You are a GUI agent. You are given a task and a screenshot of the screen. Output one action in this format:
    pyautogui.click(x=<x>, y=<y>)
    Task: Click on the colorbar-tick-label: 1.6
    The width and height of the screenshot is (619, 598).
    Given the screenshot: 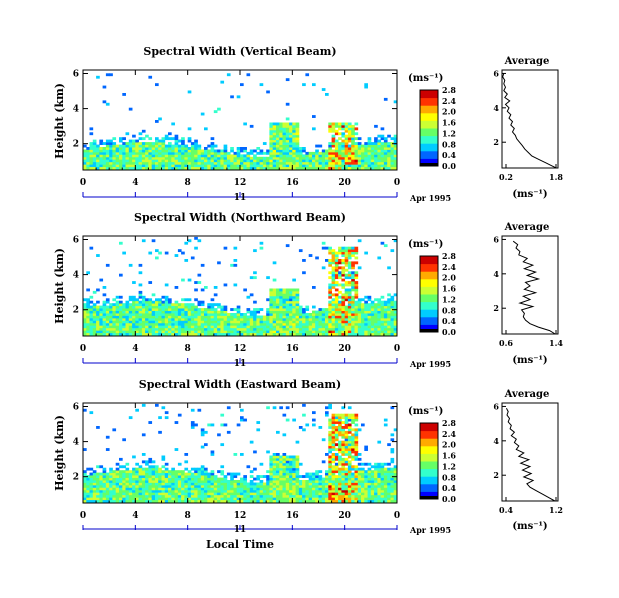 What is the action you would take?
    pyautogui.click(x=449, y=456)
    